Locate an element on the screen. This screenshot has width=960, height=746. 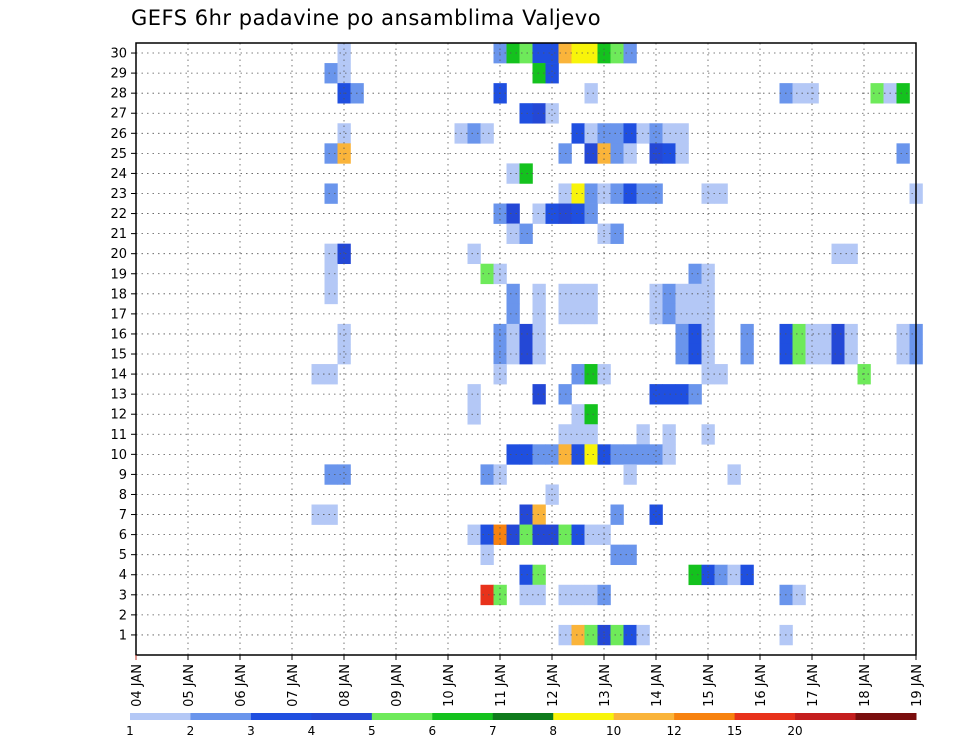
legend-label: 2 is located at coordinates (191, 731).